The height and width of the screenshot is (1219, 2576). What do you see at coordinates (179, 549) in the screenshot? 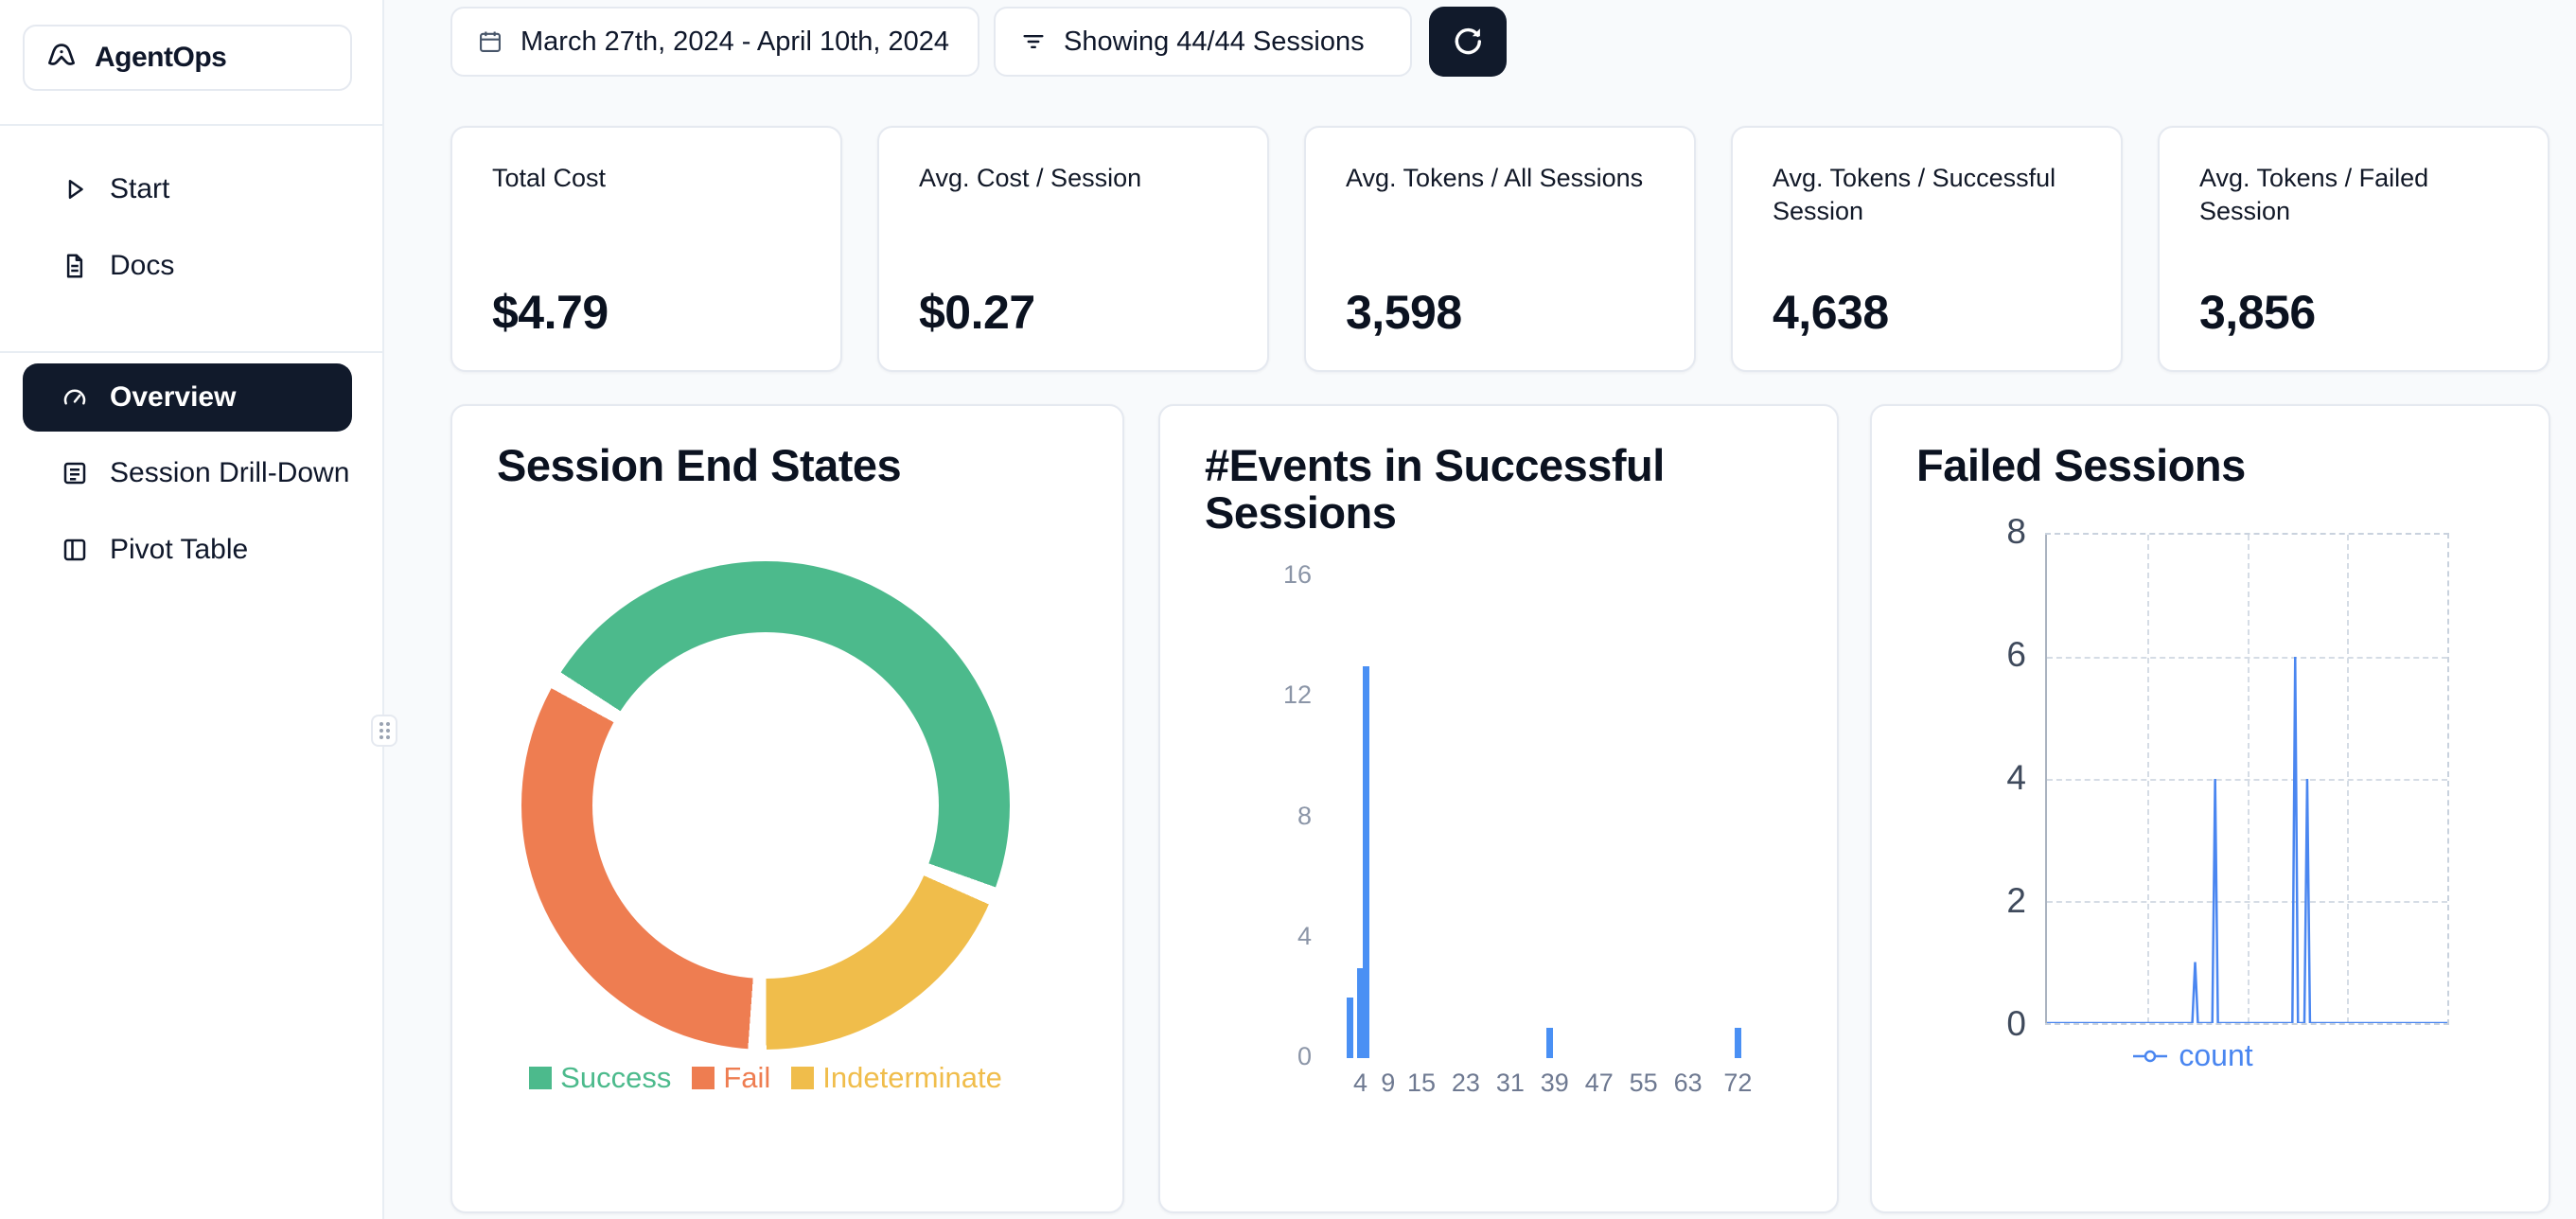
I see `sidebar-item-label: Pivot Table` at bounding box center [179, 549].